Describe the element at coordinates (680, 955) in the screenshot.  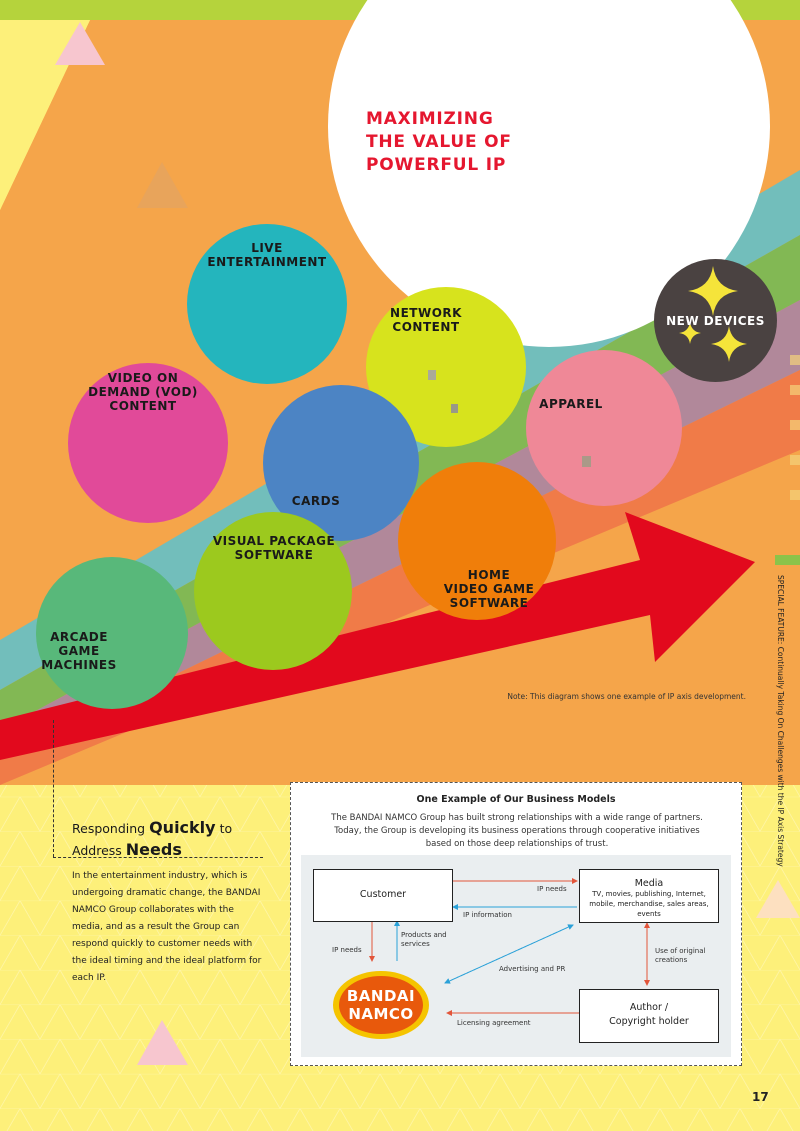
I see `label-use-original: Use of original creations` at that location.